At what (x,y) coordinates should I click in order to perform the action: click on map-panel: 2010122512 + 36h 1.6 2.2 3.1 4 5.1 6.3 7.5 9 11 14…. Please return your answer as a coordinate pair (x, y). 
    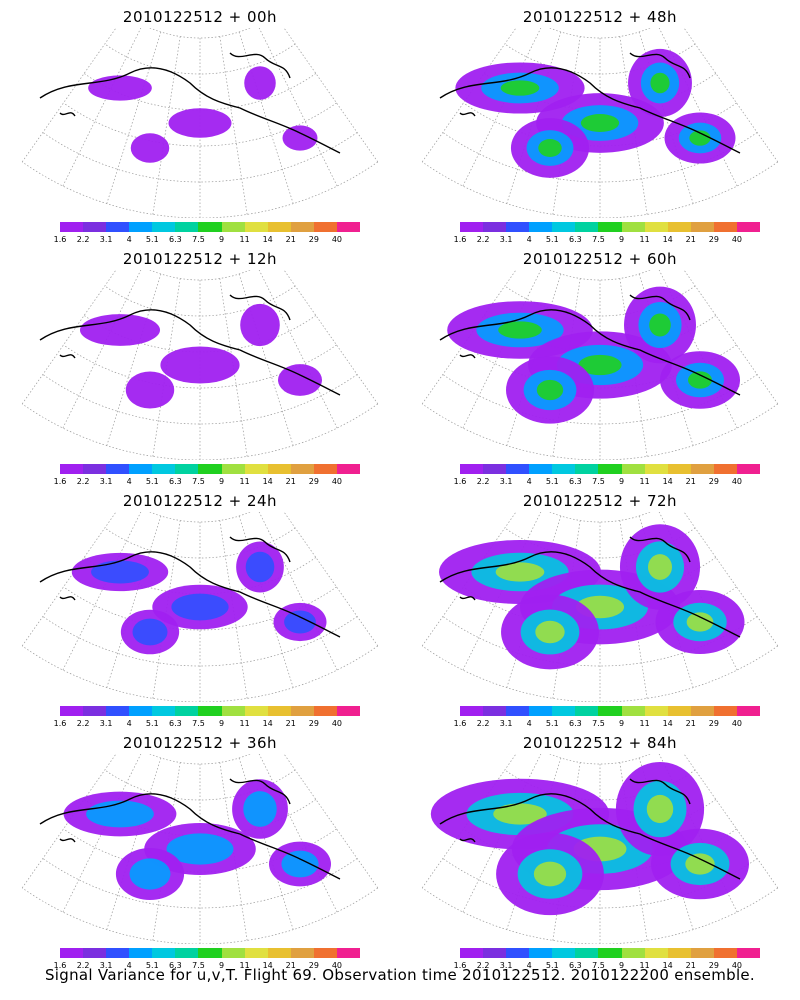
    Looking at the image, I should click on (200, 848).